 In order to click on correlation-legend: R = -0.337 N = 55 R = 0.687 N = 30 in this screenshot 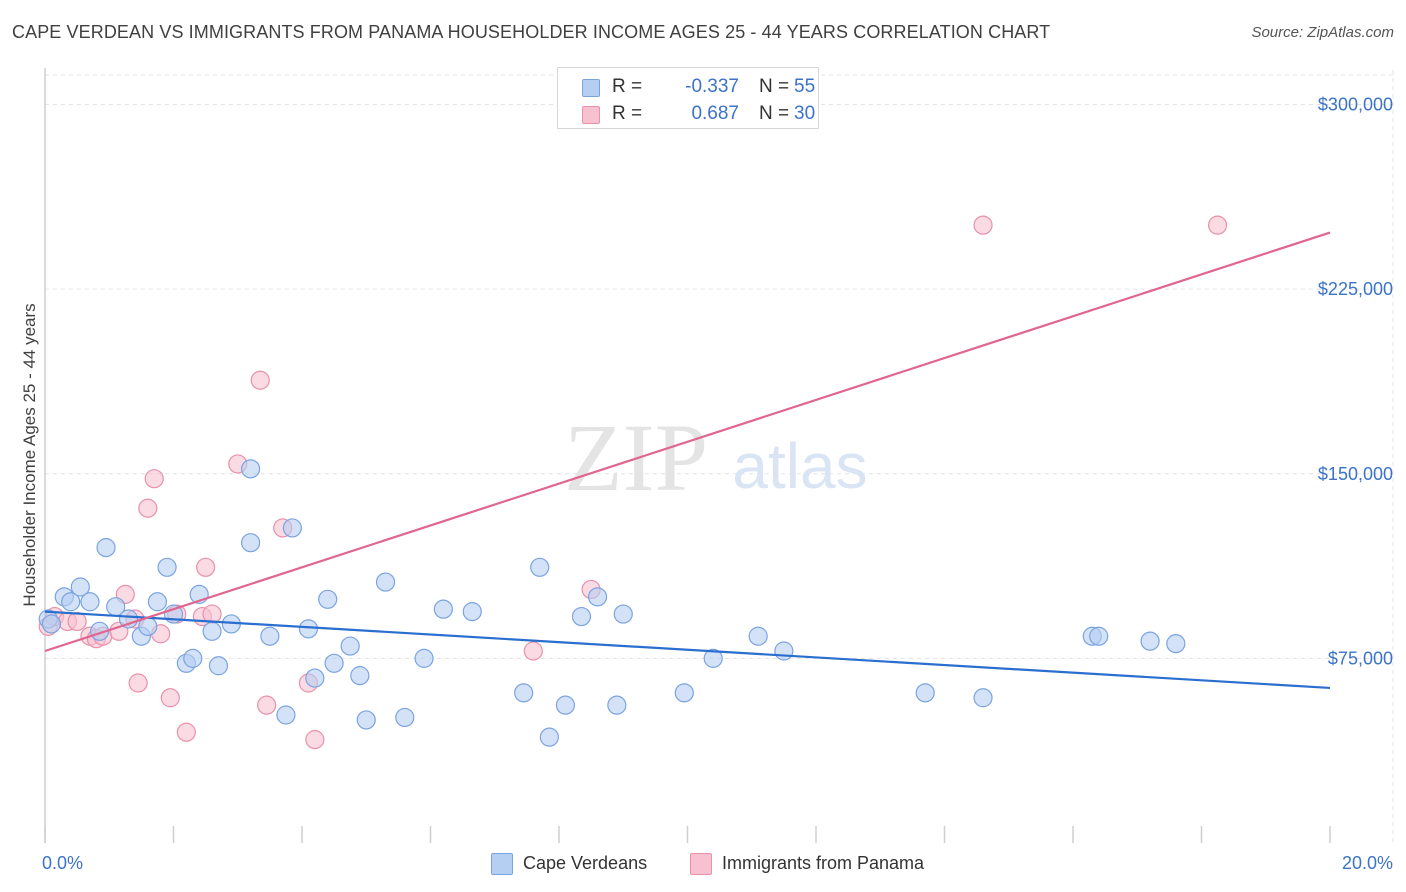, I will do `click(688, 98)`.